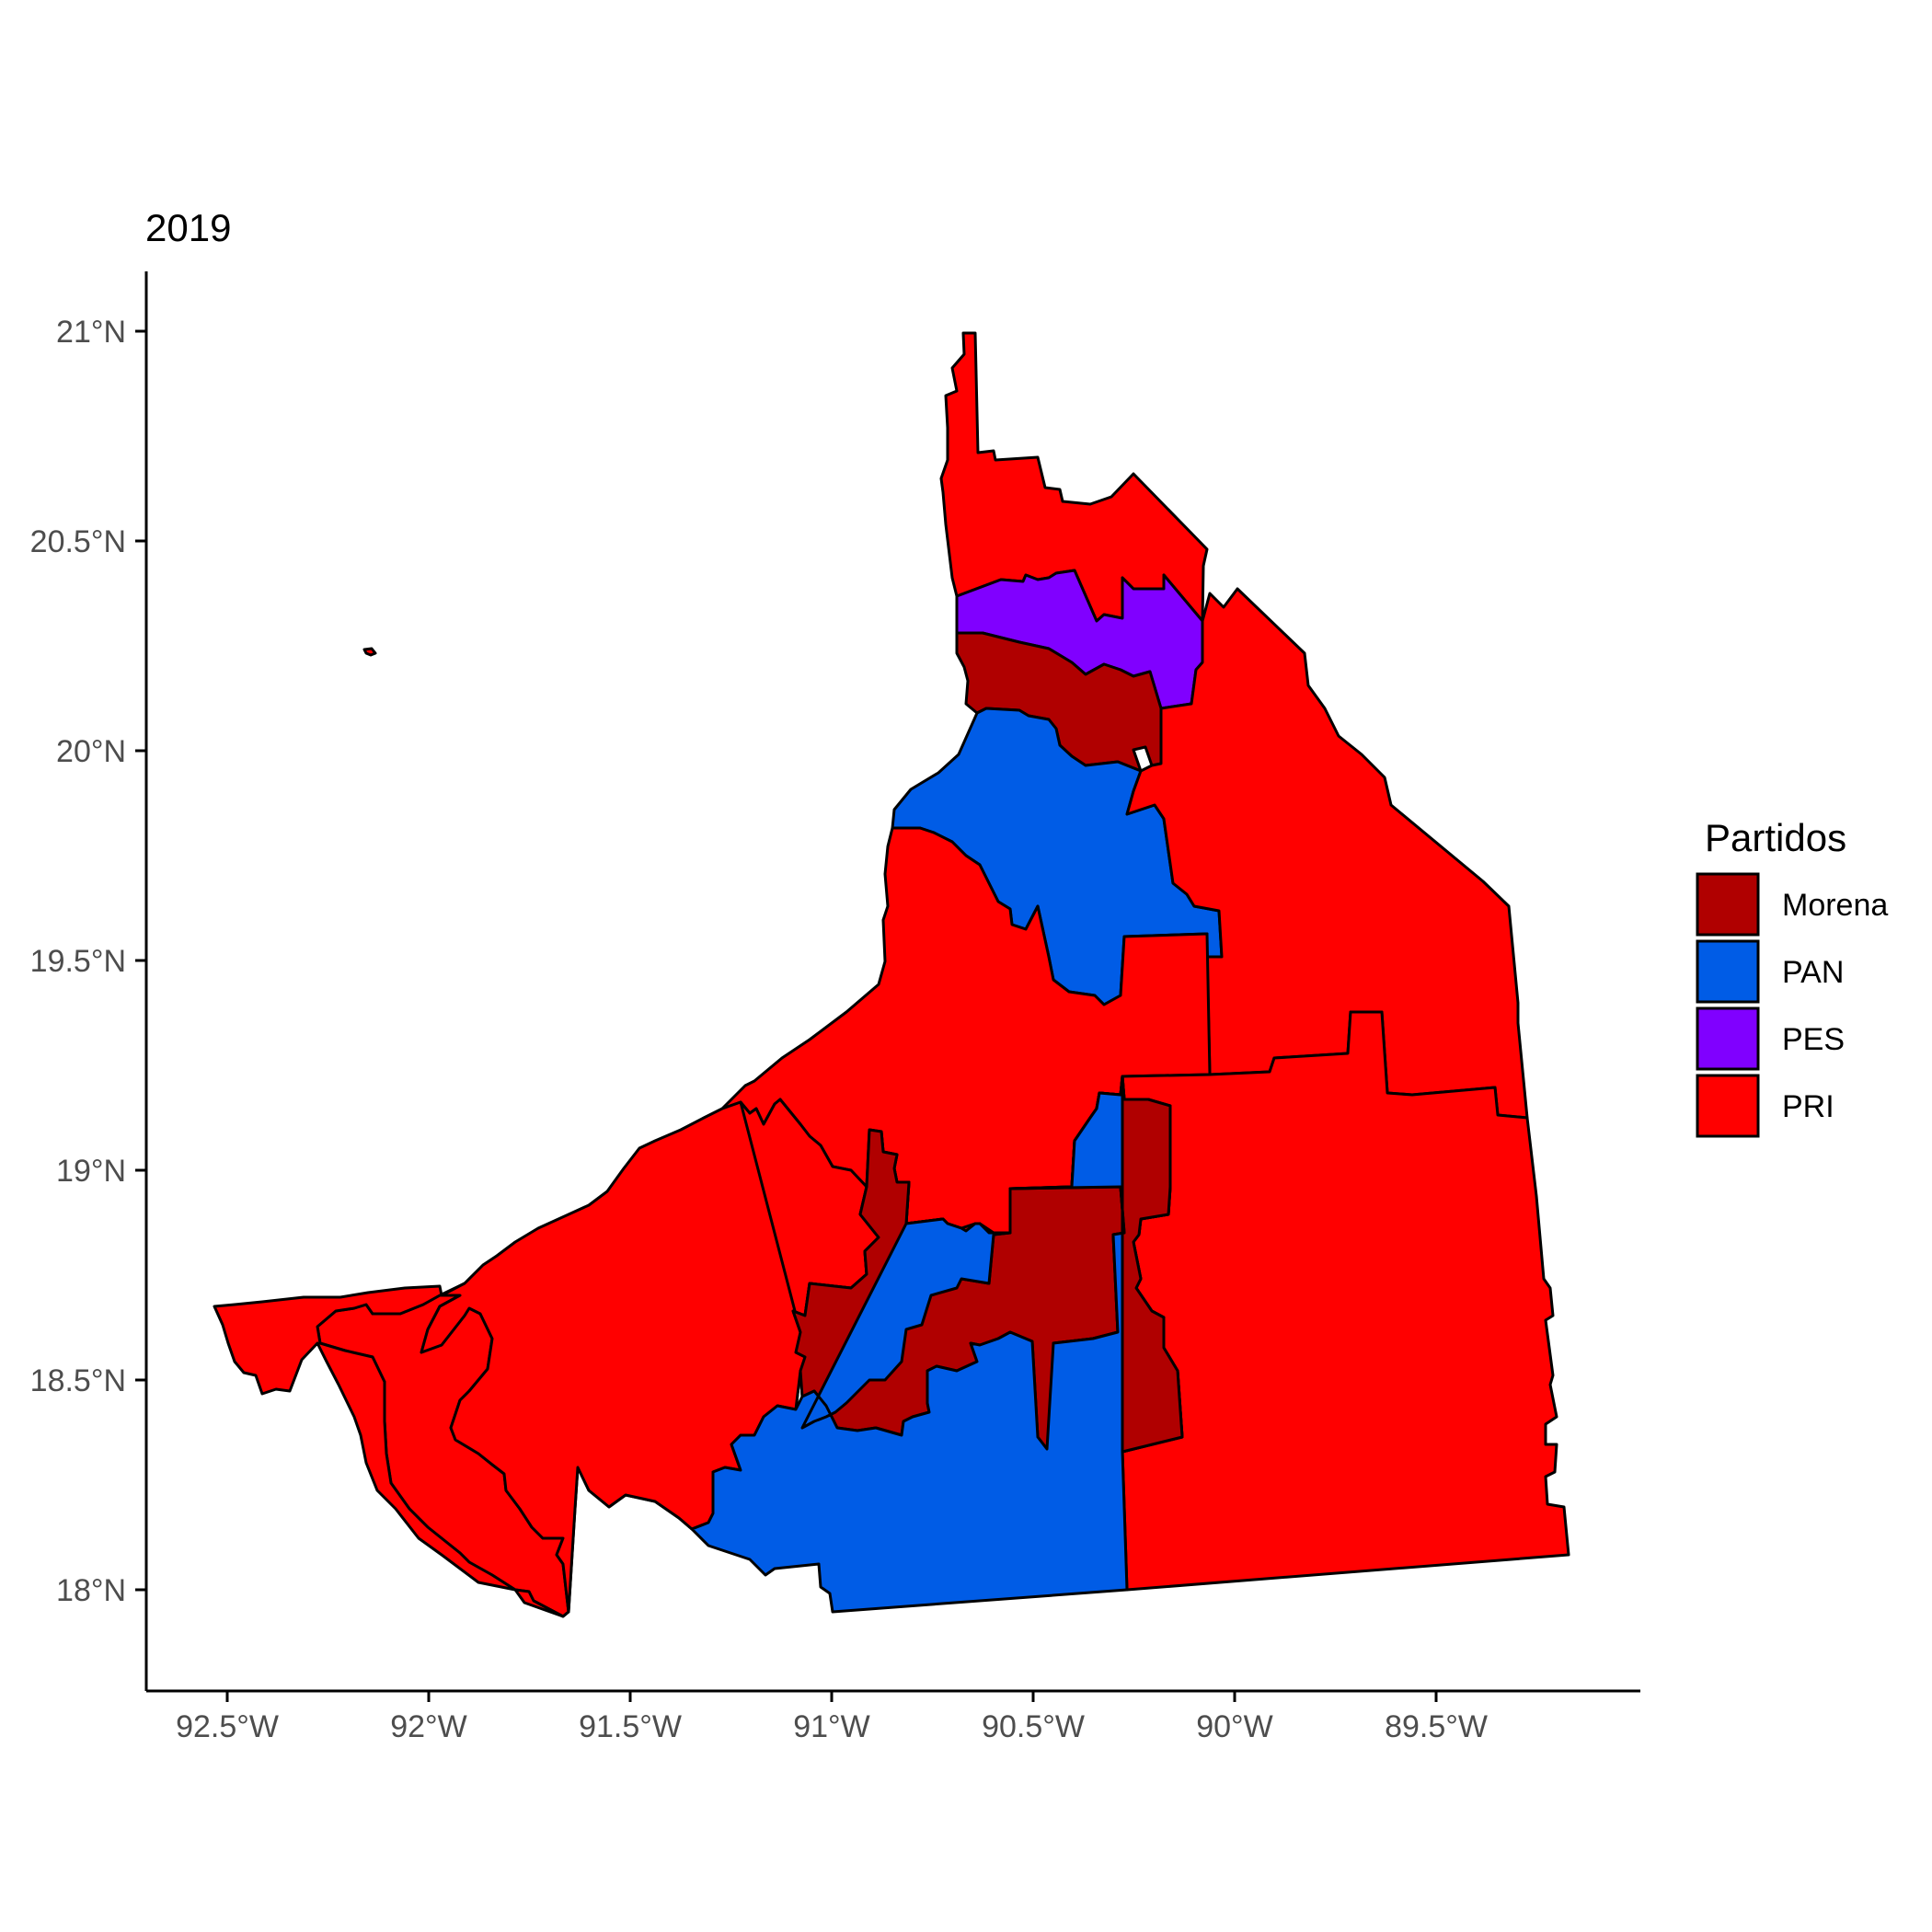  Describe the element at coordinates (1792, 1005) in the screenshot. I see `legend-entries: Morena PAN PES PRI` at that location.